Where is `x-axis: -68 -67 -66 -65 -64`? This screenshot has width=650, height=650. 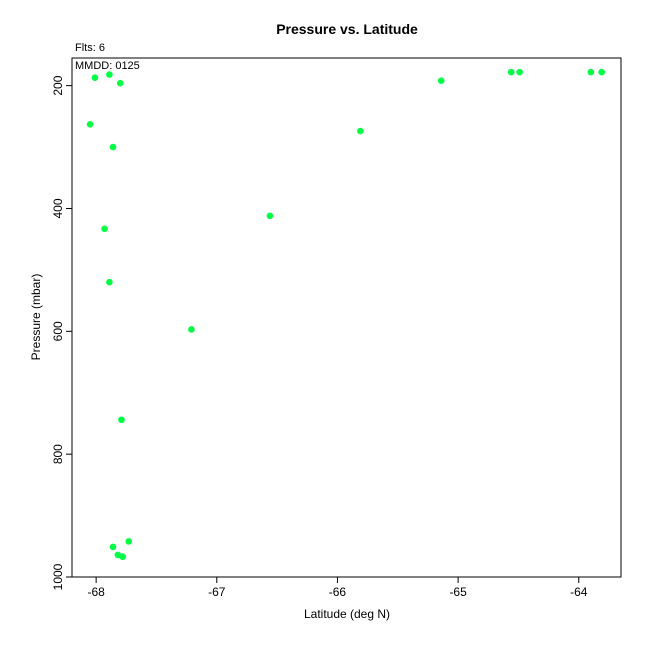
x-axis: -68 -67 -66 -65 -64 is located at coordinates (337, 588).